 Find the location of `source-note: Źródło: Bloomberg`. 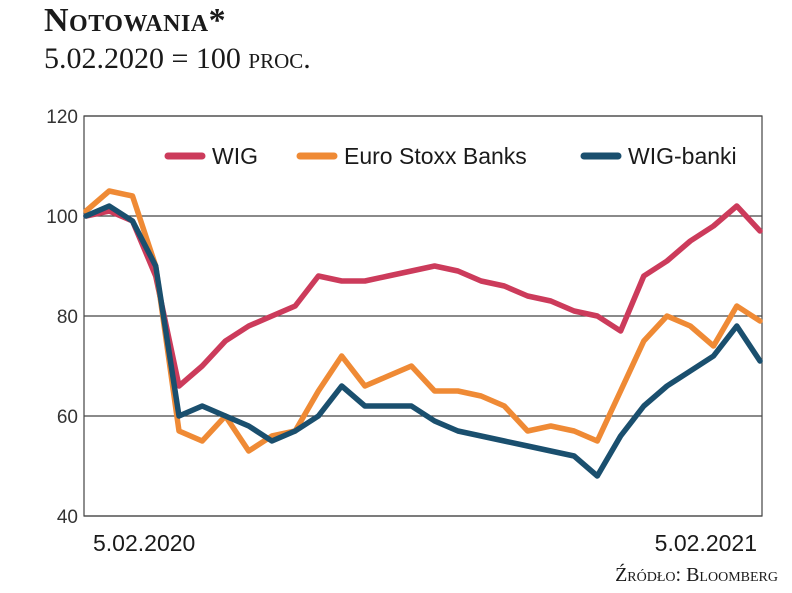

source-note: Źródło: Bloomberg is located at coordinates (696, 575).